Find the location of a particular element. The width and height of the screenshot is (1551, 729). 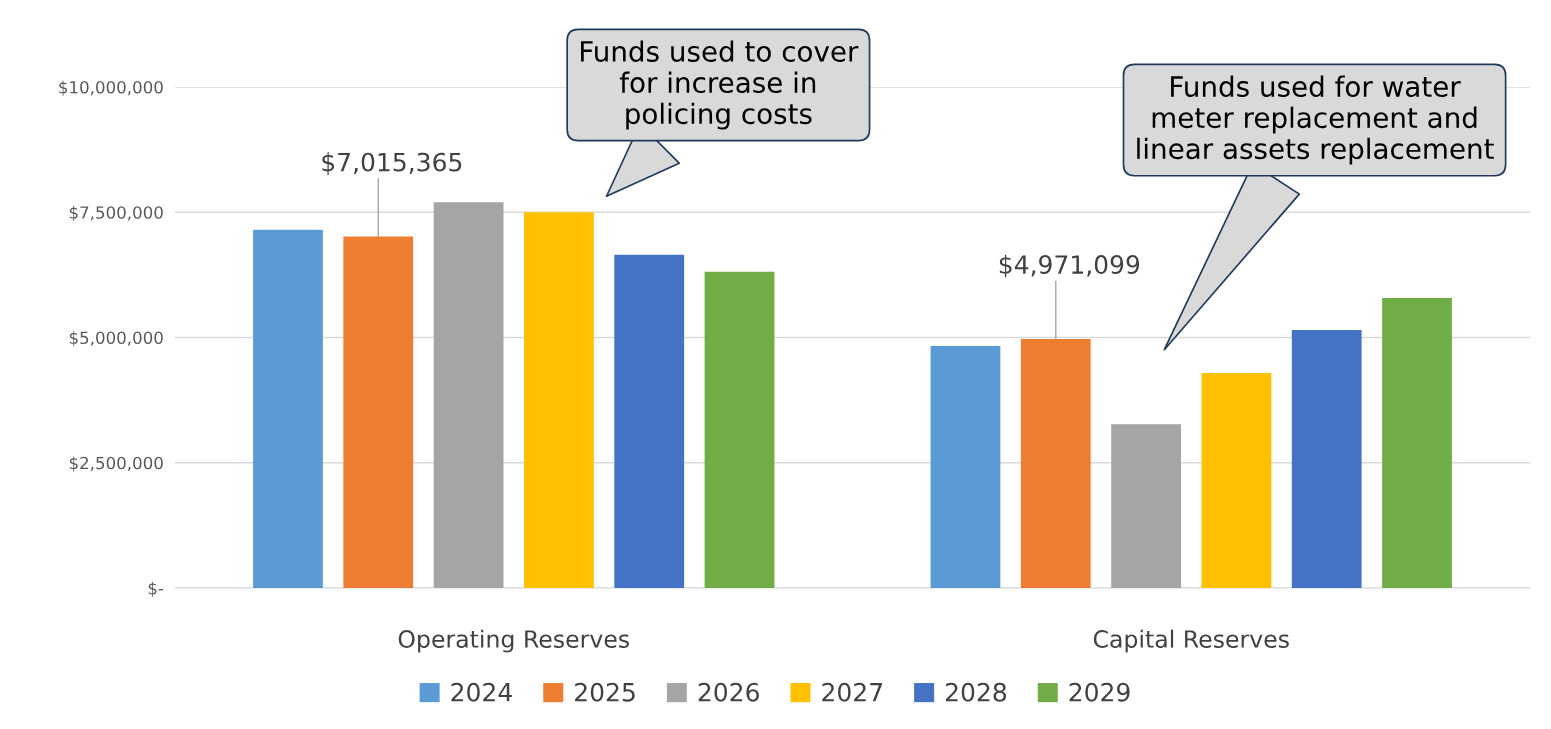

y-tick-label: $7,500,000 is located at coordinates (116, 213).